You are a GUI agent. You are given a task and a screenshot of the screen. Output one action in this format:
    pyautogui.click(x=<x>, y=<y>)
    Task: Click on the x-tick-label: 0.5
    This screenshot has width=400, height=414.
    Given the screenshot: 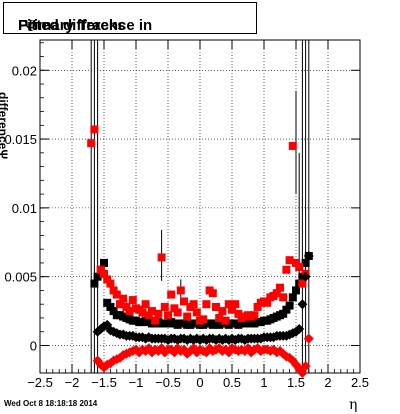 What is the action you would take?
    pyautogui.click(x=232, y=382)
    